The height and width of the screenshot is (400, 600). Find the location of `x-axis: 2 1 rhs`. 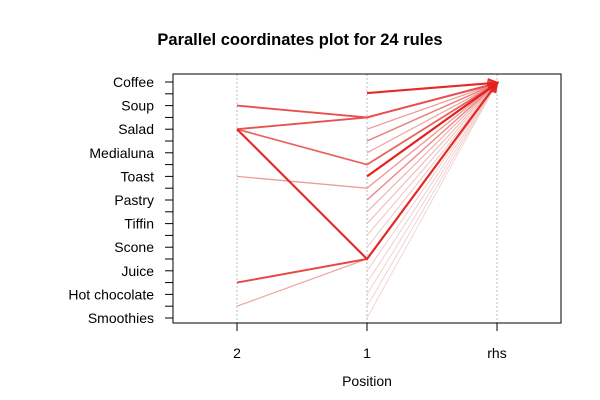

x-axis: 2 1 rhs is located at coordinates (370, 342).